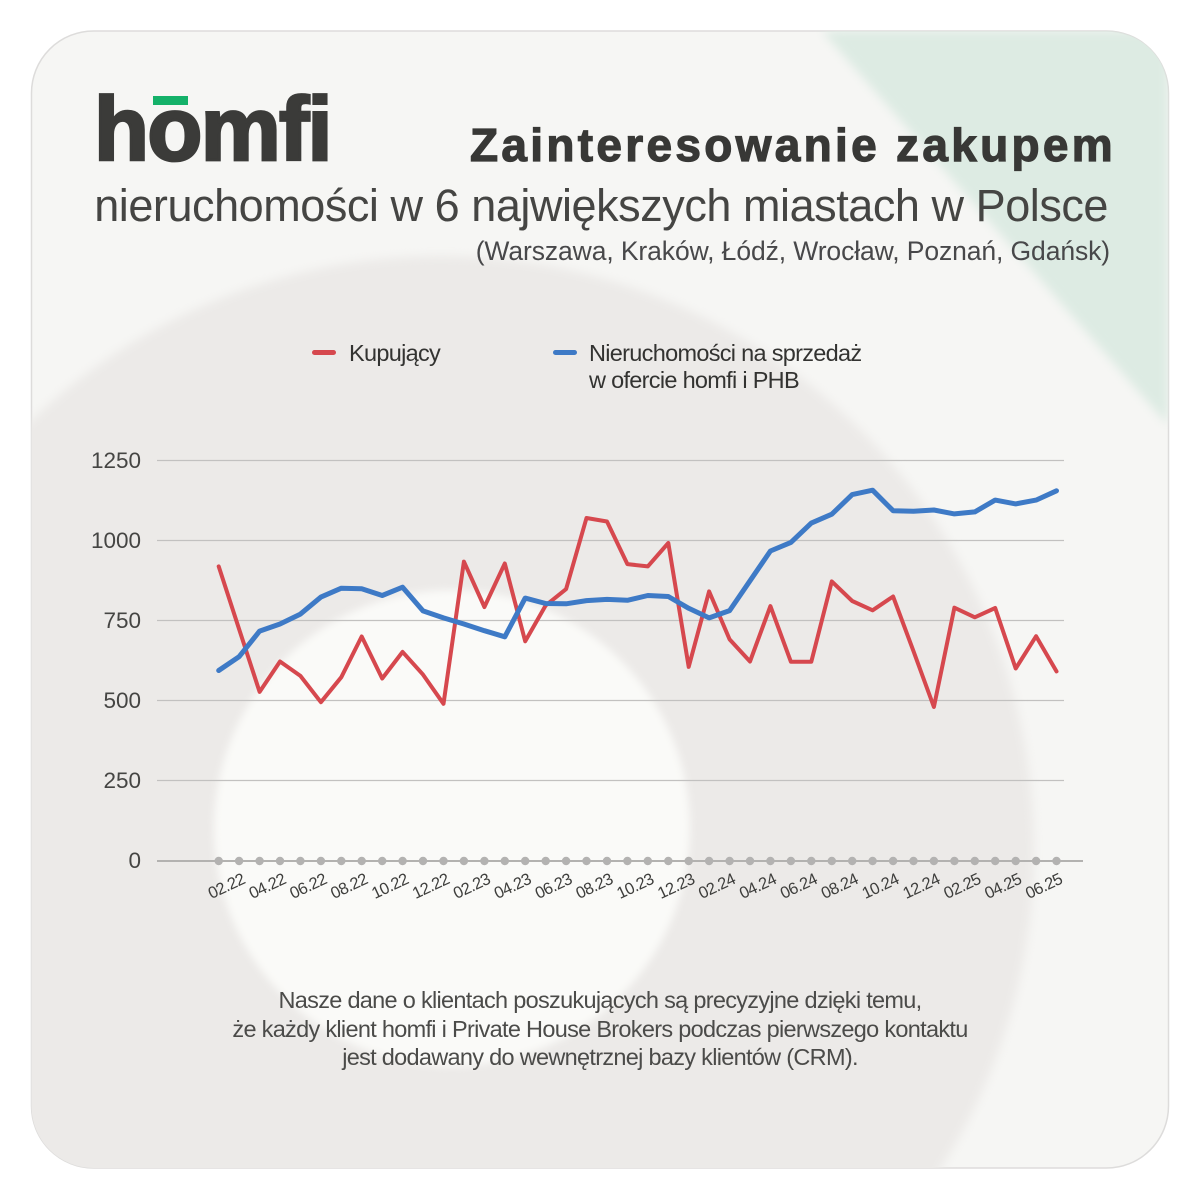 This screenshot has height=1200, width=1200. Describe the element at coordinates (134, 860) in the screenshot. I see `svg-text: 0` at that location.